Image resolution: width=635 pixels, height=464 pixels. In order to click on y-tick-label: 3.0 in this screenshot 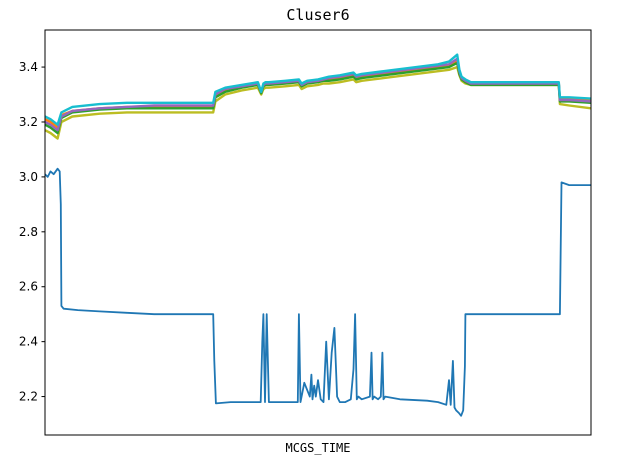, I will do `click(28, 177)`.